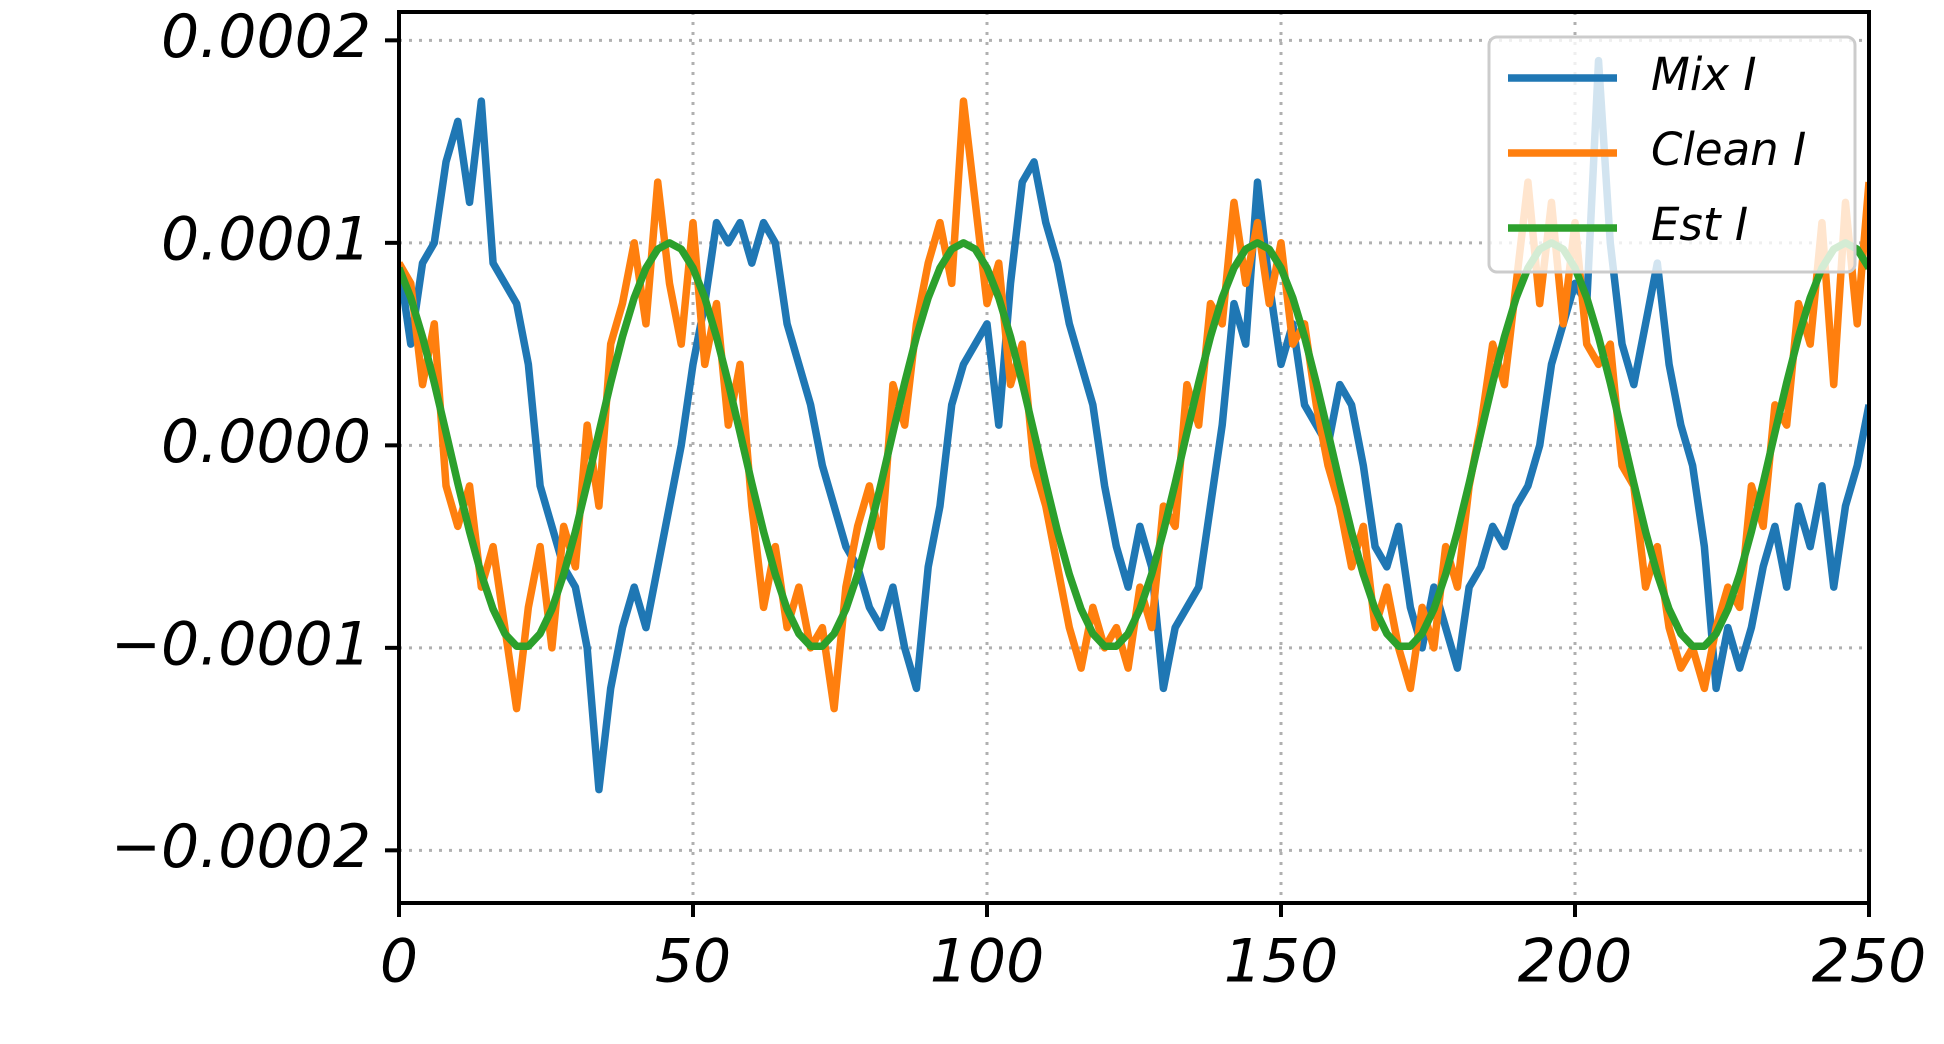 Image resolution: width=1944 pixels, height=1044 pixels. Describe the element at coordinates (266, 442) in the screenshot. I see `y-tick-label: 0.0000` at that location.